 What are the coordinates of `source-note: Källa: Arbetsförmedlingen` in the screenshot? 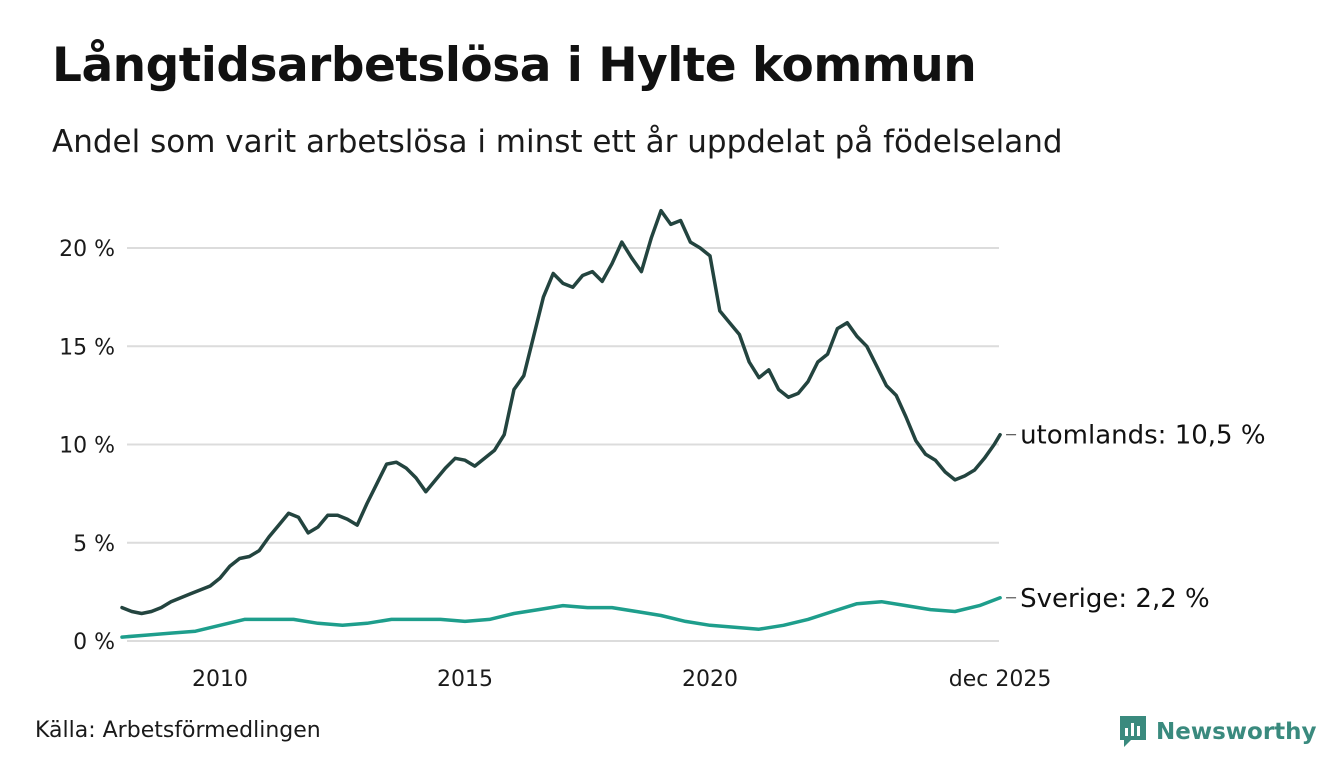 It's located at (178, 730).